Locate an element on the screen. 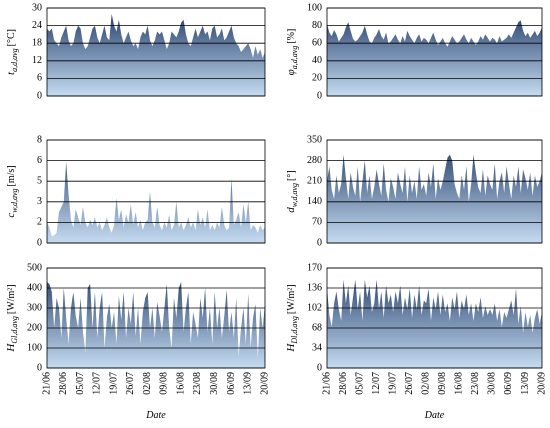 The width and height of the screenshot is (550, 428). y-tick-label: 30 is located at coordinates (37, 7).